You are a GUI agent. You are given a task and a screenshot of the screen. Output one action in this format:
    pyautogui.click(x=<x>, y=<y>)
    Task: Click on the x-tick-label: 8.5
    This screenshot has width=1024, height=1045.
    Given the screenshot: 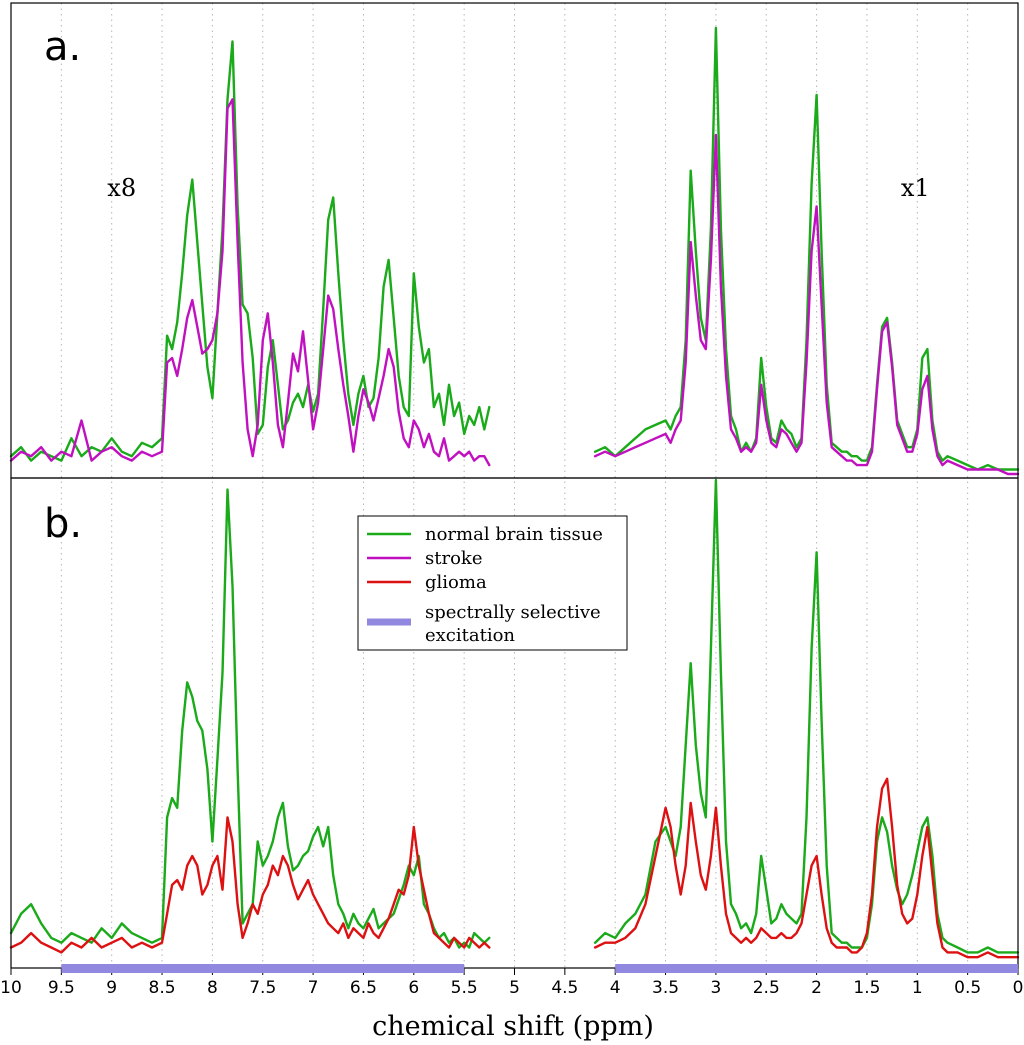 What is the action you would take?
    pyautogui.click(x=162, y=988)
    